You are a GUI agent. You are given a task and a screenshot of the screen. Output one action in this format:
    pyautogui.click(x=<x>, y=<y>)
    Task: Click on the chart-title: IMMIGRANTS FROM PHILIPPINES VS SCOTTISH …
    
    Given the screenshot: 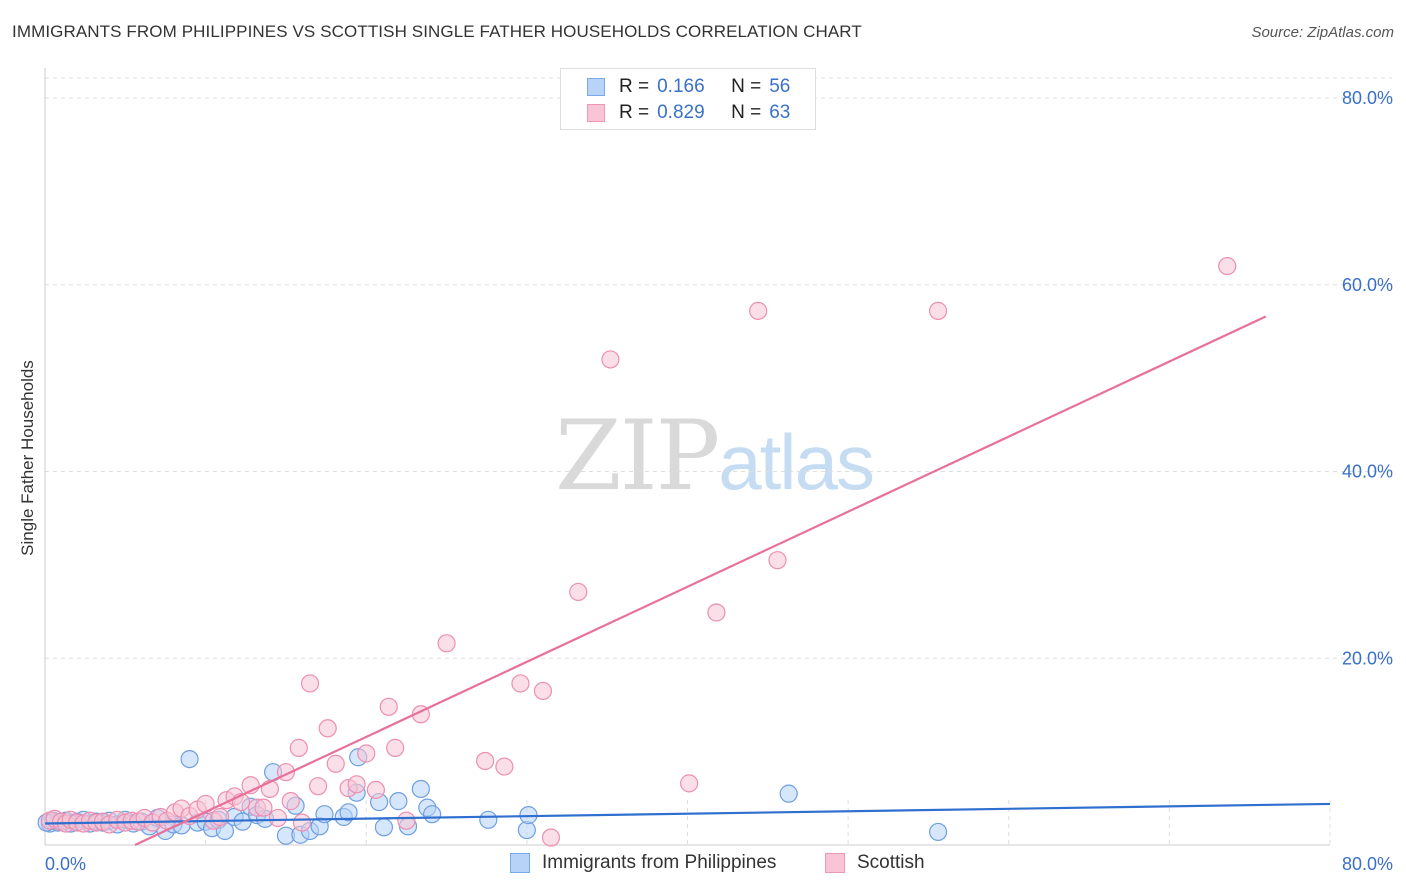 What is the action you would take?
    pyautogui.click(x=437, y=31)
    